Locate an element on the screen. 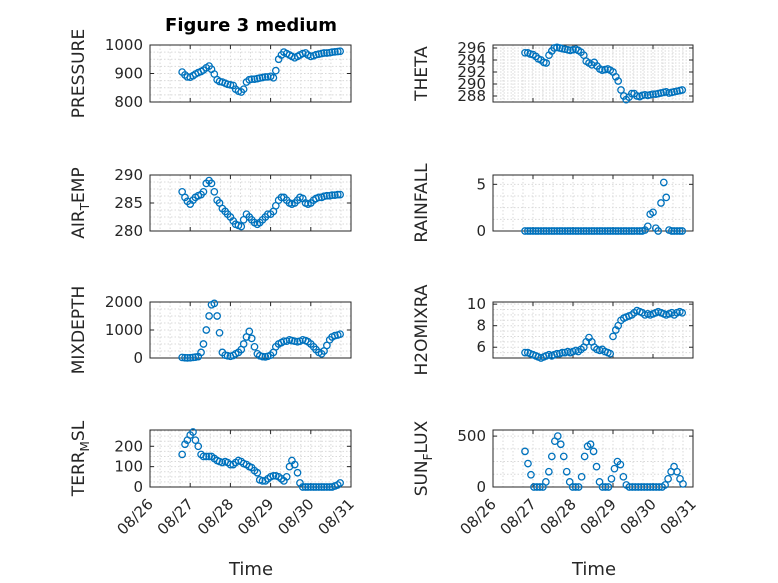 The image size is (778, 583). y-axis-label: H2OMIXRA is located at coordinates (422, 329).